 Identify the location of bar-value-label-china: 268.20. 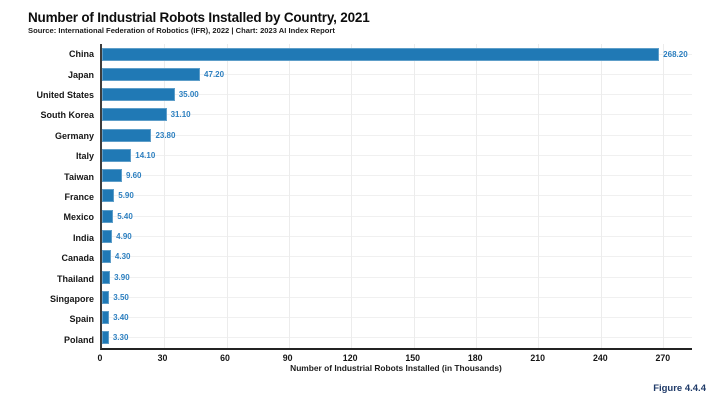
(675, 54).